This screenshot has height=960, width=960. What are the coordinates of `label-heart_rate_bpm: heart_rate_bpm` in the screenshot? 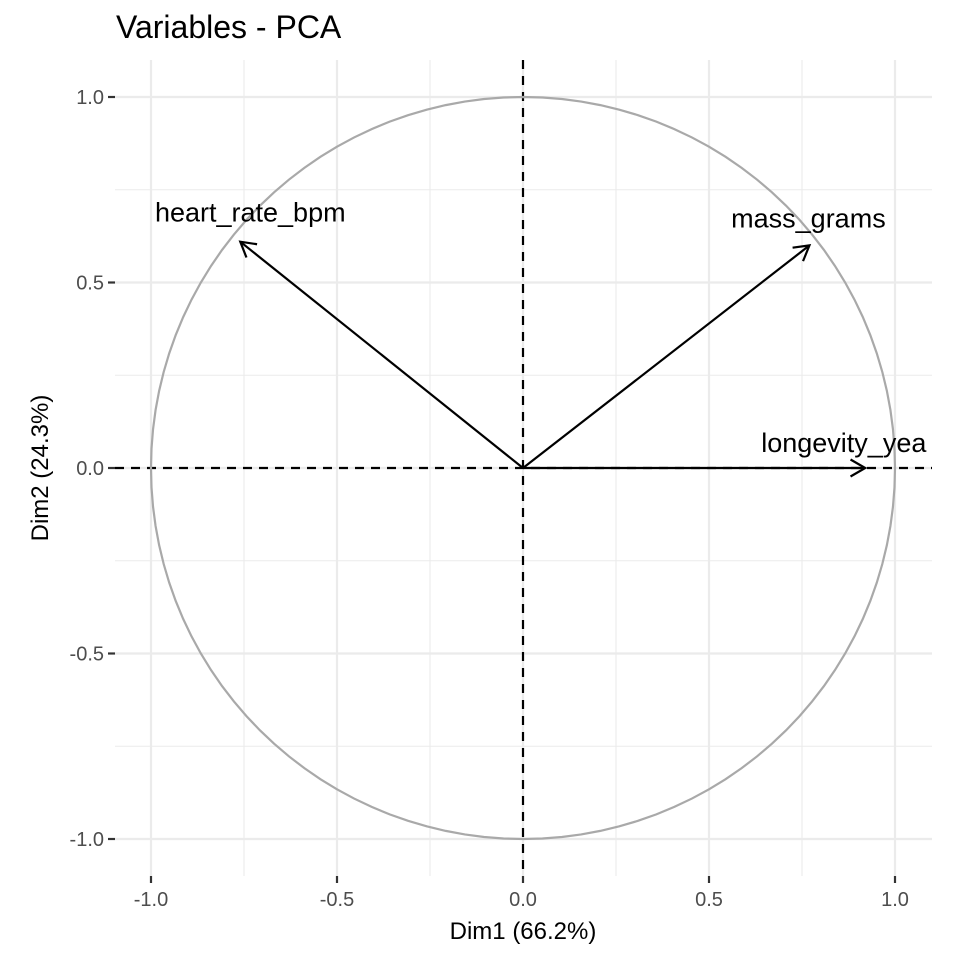 It's located at (250, 213).